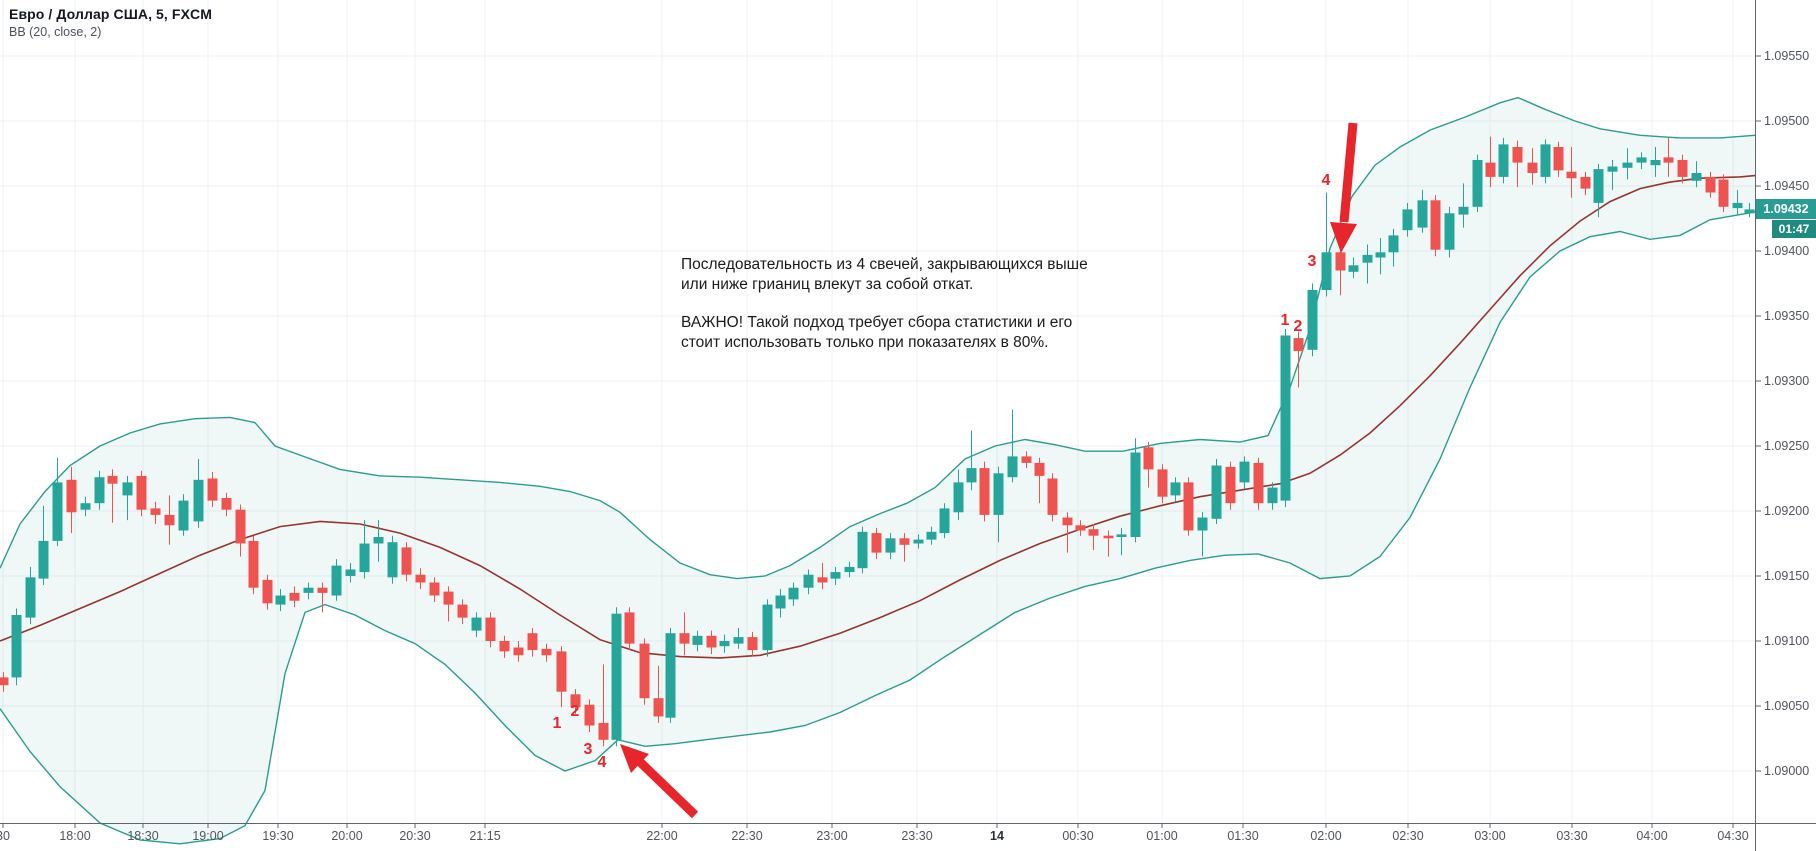  I want to click on arrow-down-sequence-head, so click(634, 758).